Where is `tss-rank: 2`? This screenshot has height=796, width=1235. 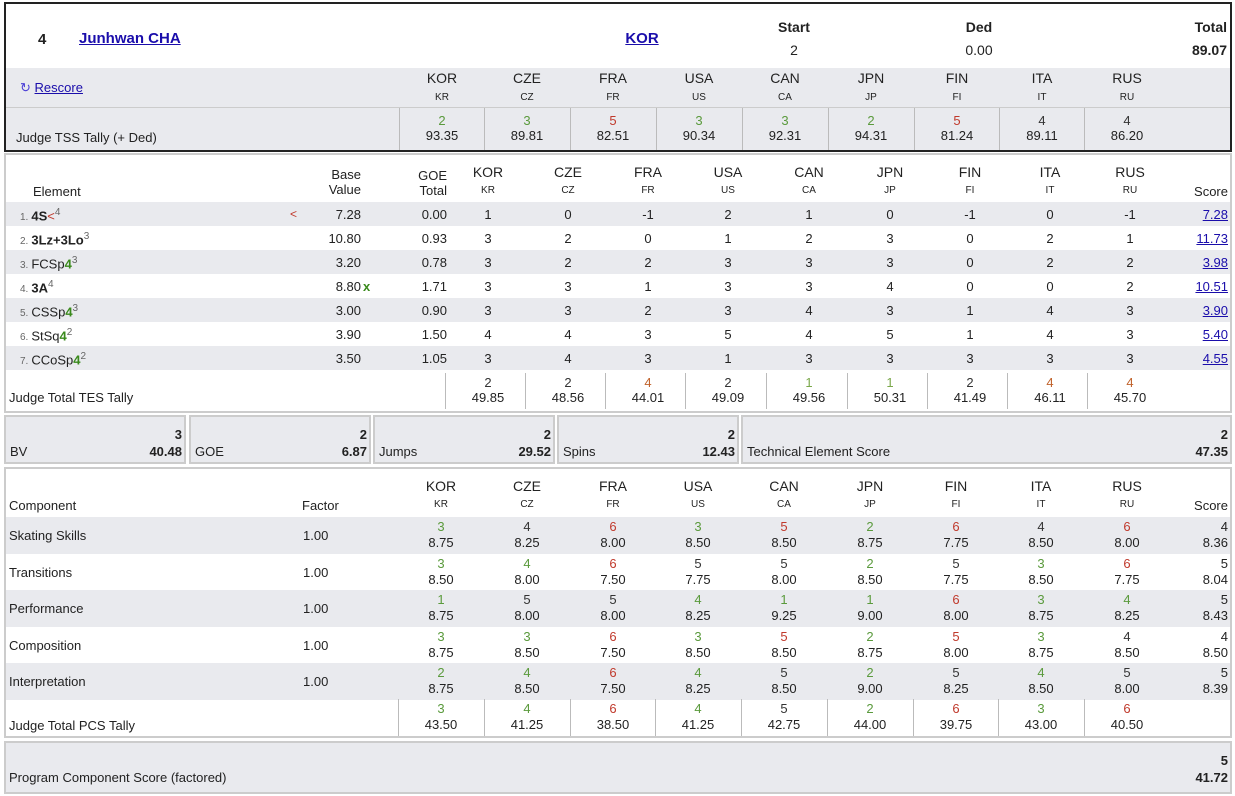 tss-rank: 2 is located at coordinates (871, 120).